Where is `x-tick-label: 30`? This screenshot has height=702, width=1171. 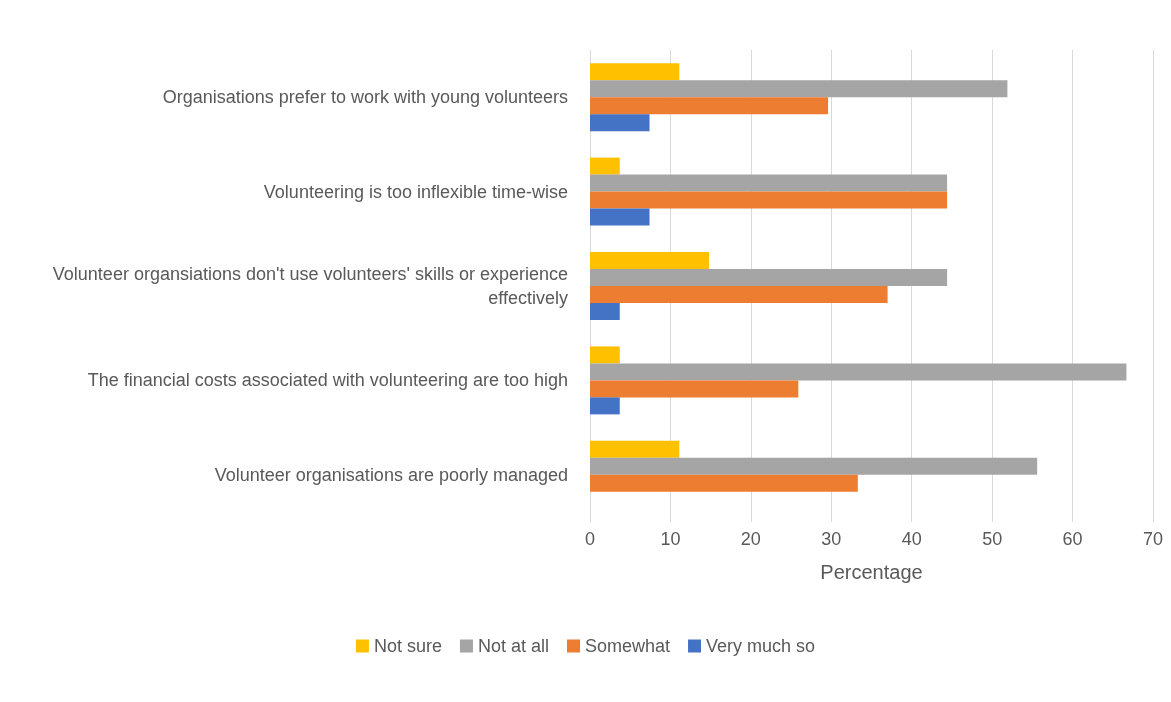 x-tick-label: 30 is located at coordinates (831, 539).